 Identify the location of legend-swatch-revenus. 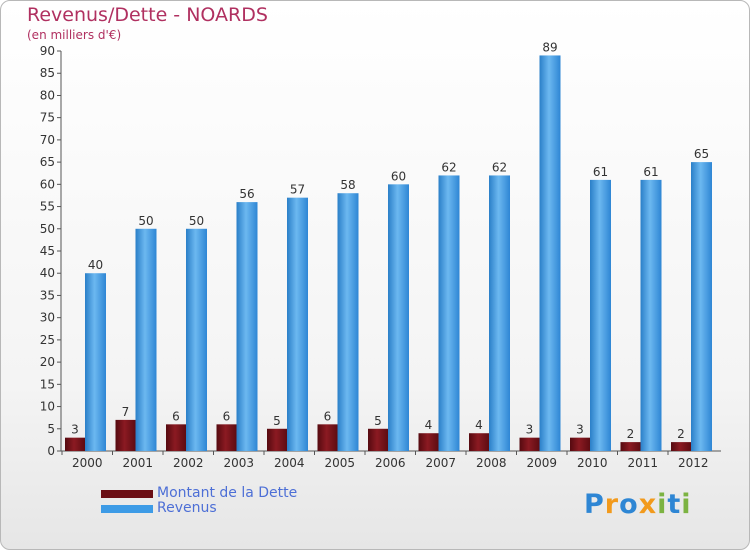
(127, 509).